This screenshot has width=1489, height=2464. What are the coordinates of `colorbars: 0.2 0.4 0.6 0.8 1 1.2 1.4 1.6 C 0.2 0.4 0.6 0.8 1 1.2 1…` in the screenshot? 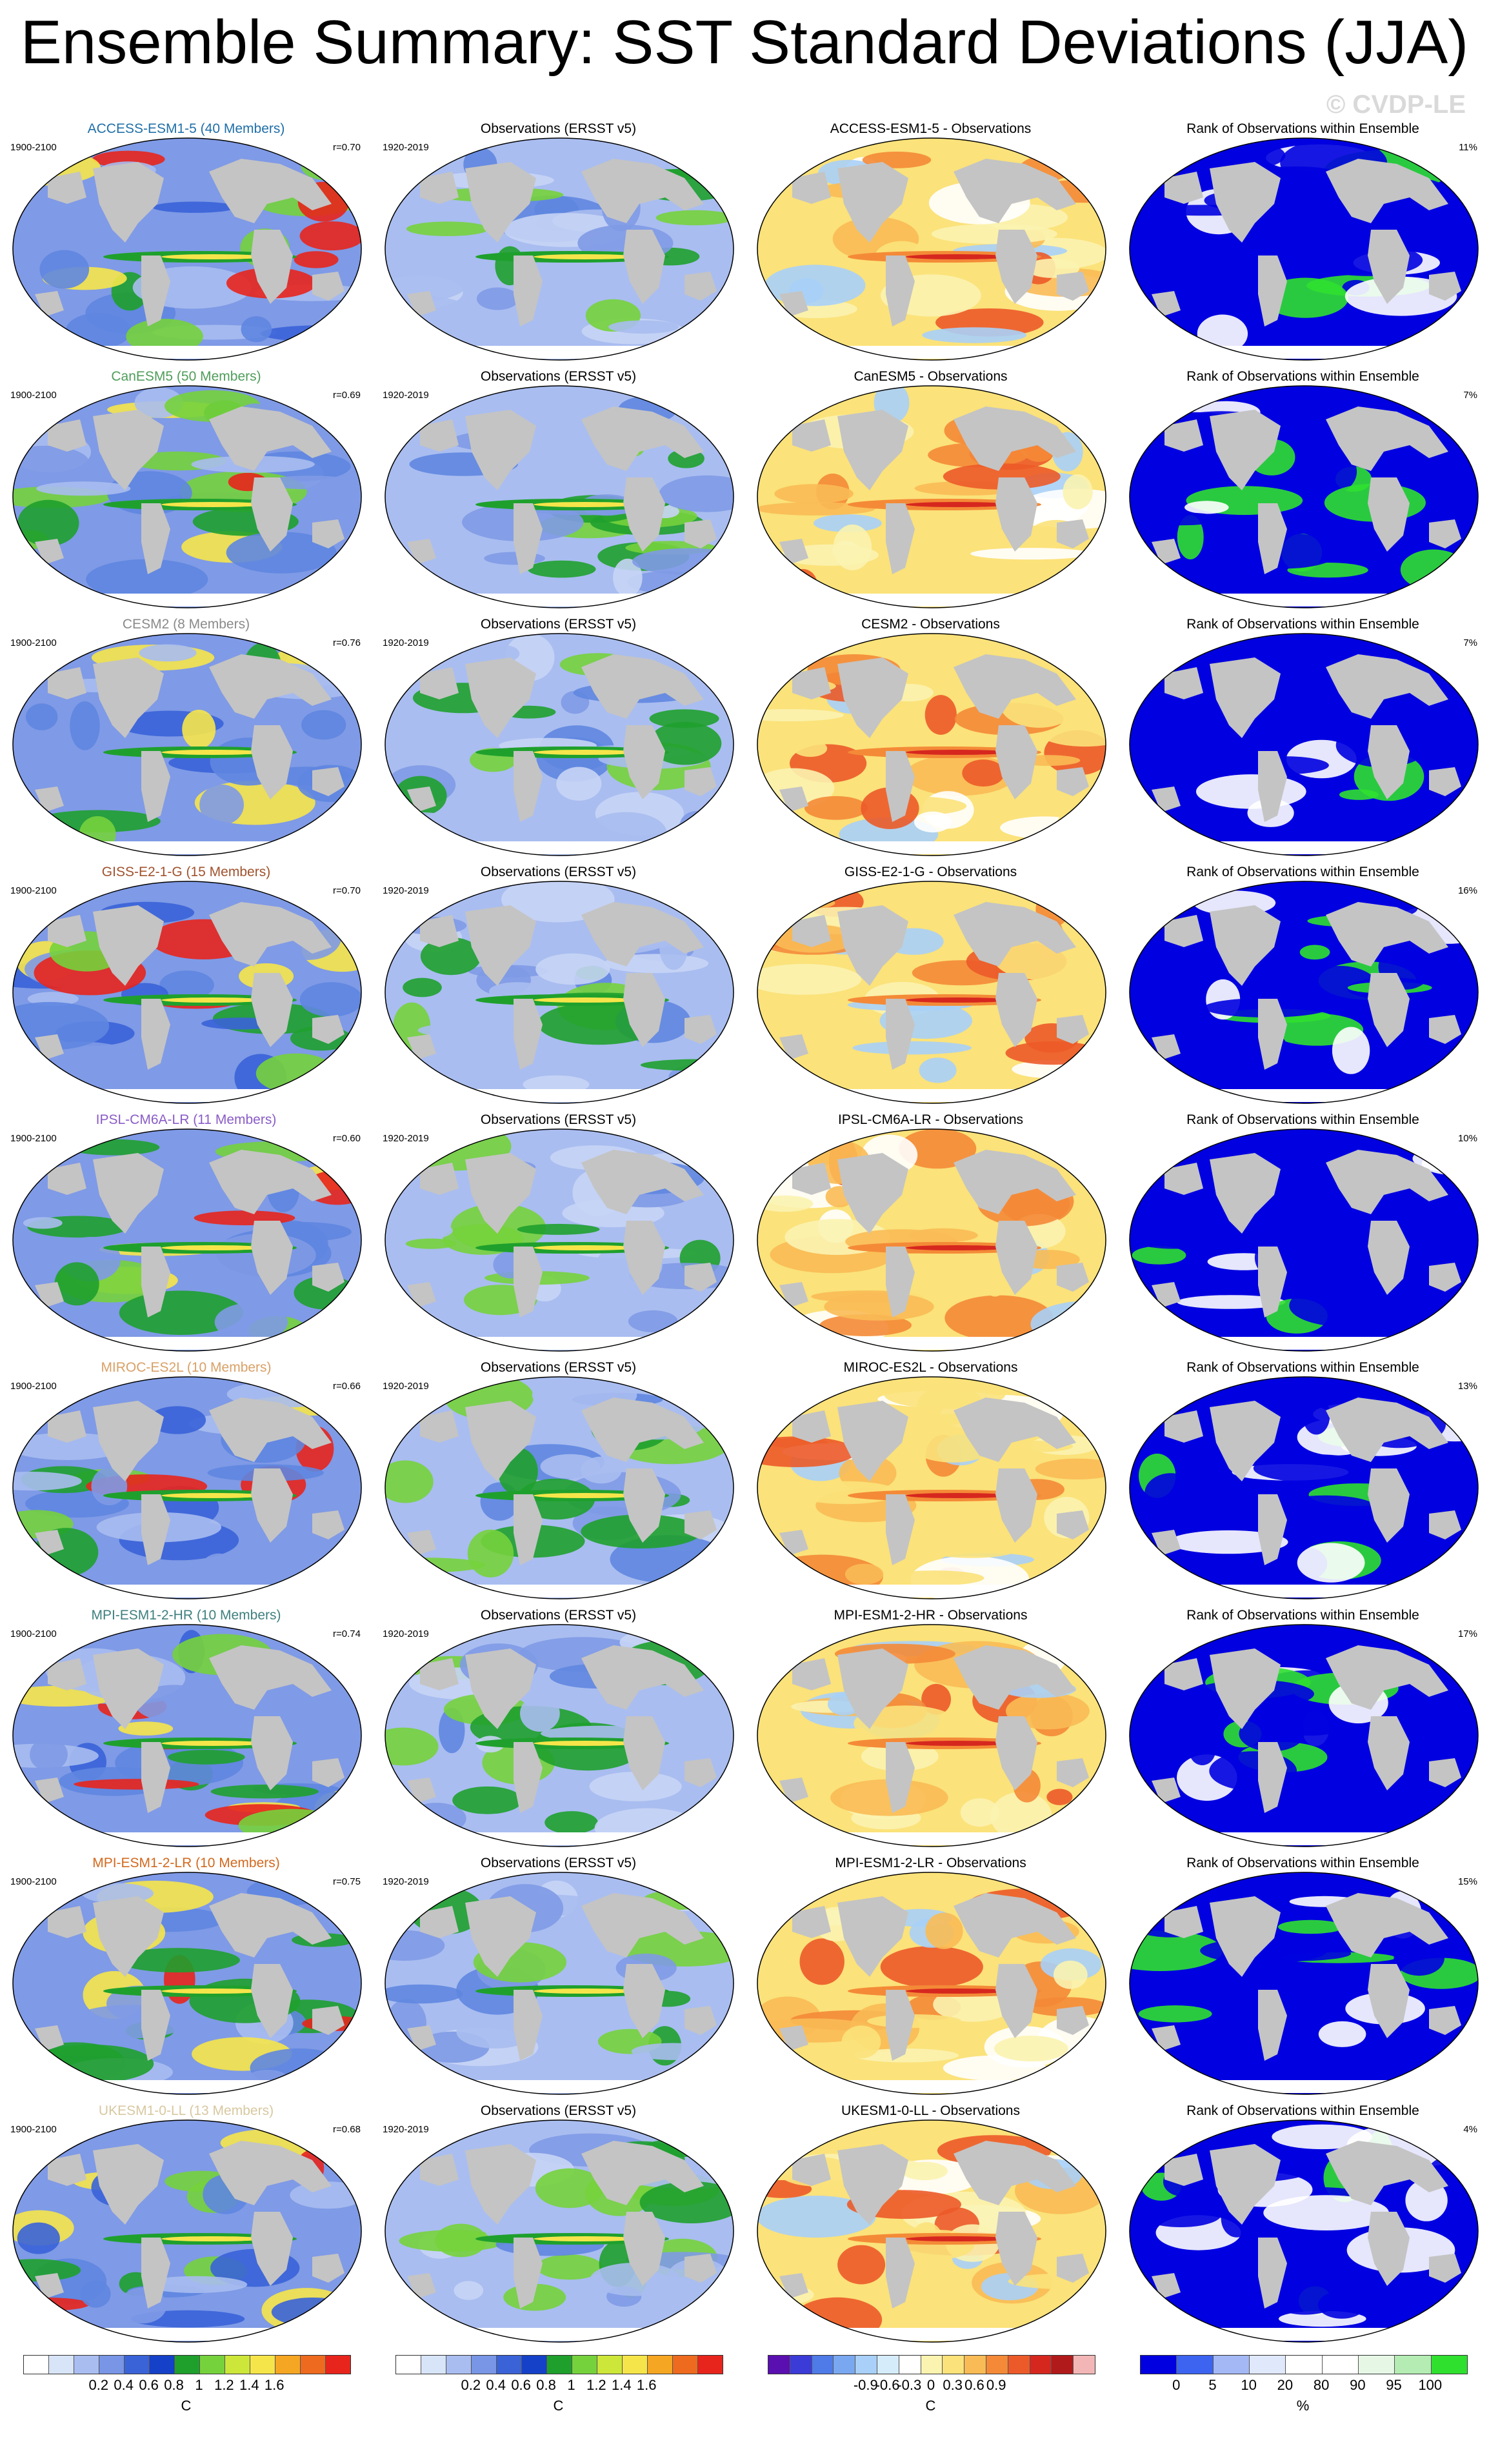 It's located at (744, 2404).